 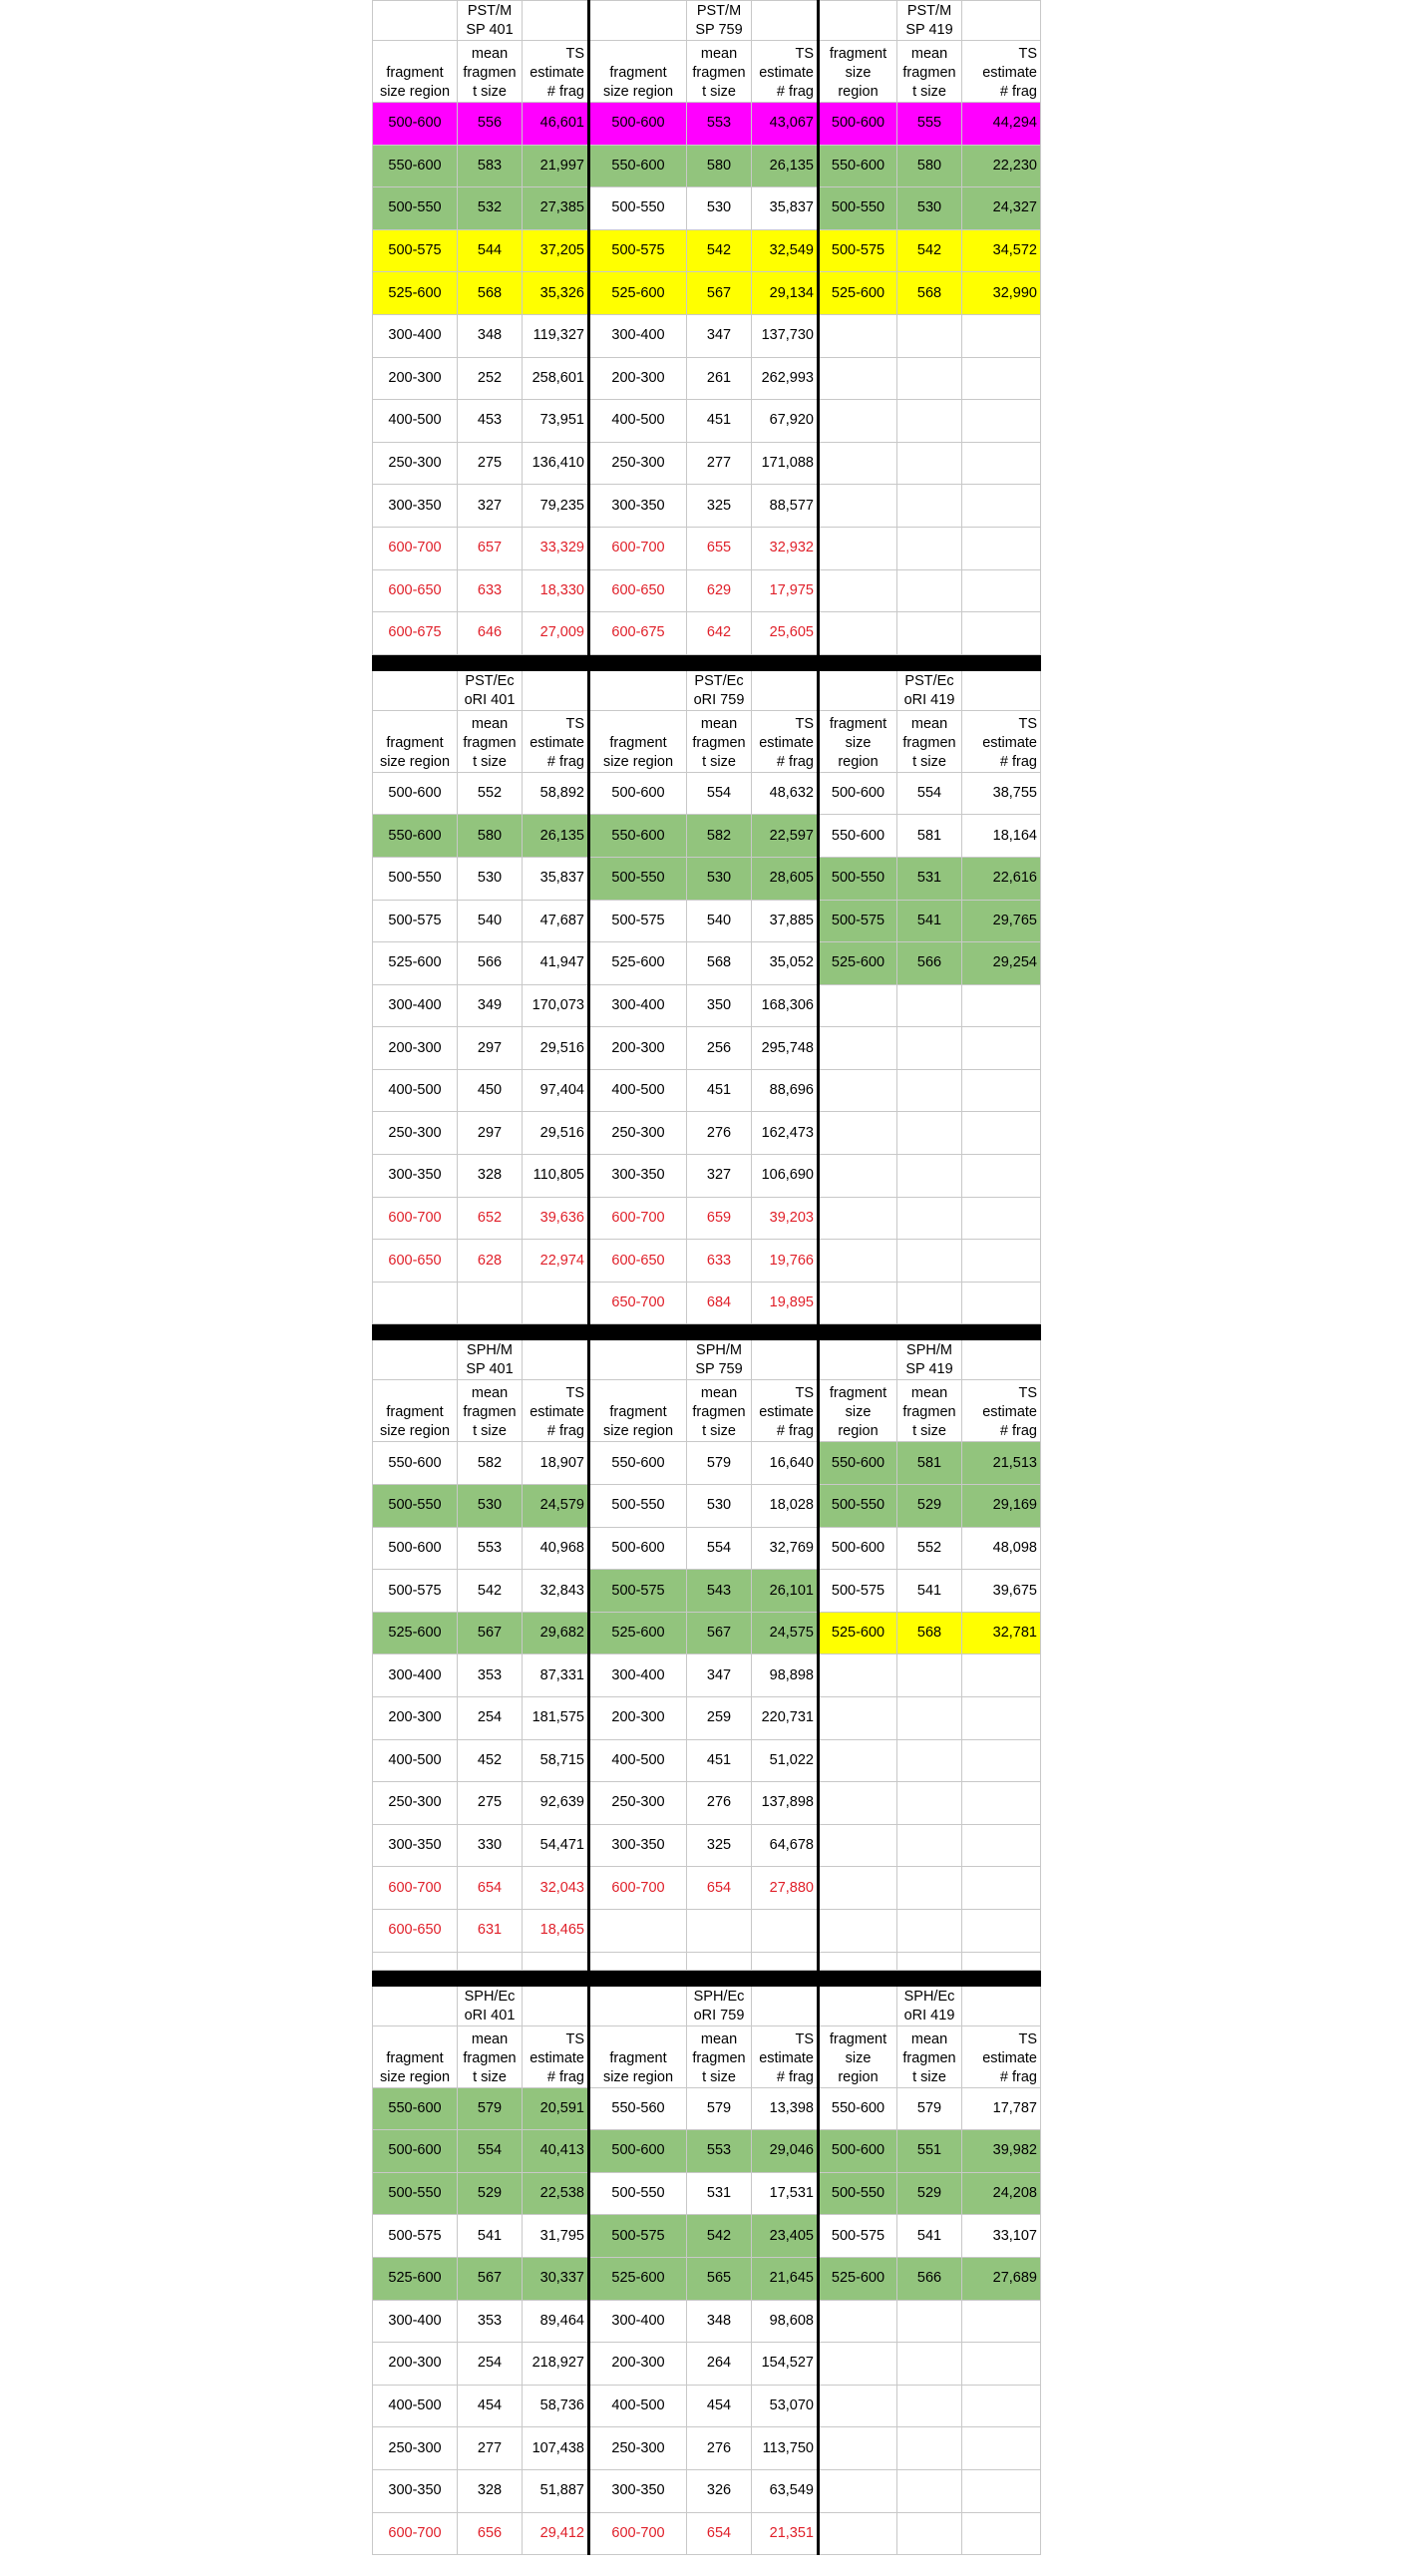 I want to click on data-cell: 551, so click(x=929, y=2151).